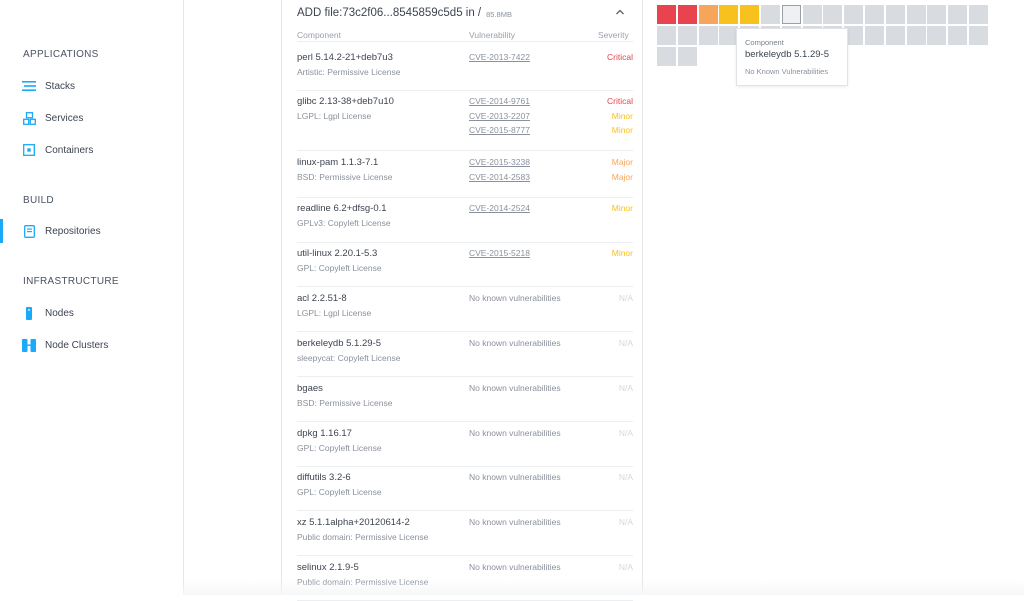 This screenshot has height=601, width=1024. What do you see at coordinates (69, 150) in the screenshot?
I see `sidebar-item-label: Containers` at bounding box center [69, 150].